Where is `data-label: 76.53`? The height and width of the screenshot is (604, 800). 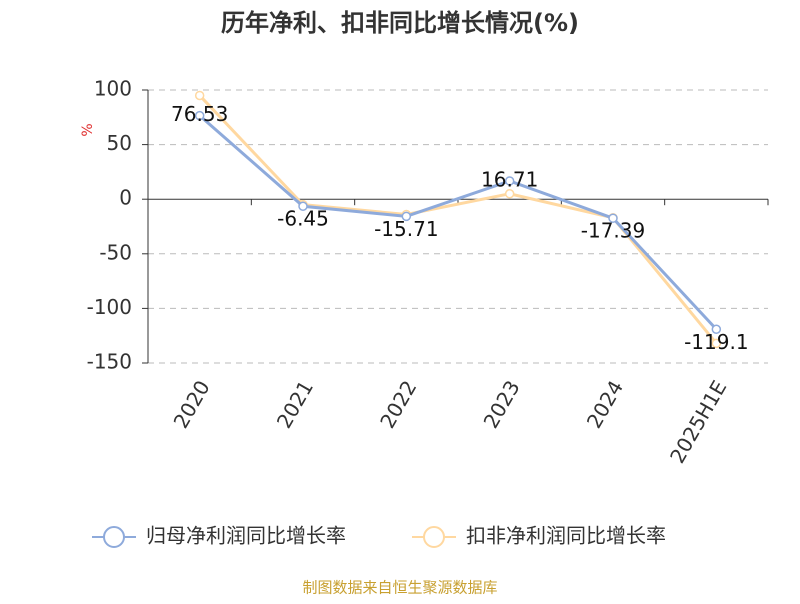
data-label: 76.53 is located at coordinates (199, 114).